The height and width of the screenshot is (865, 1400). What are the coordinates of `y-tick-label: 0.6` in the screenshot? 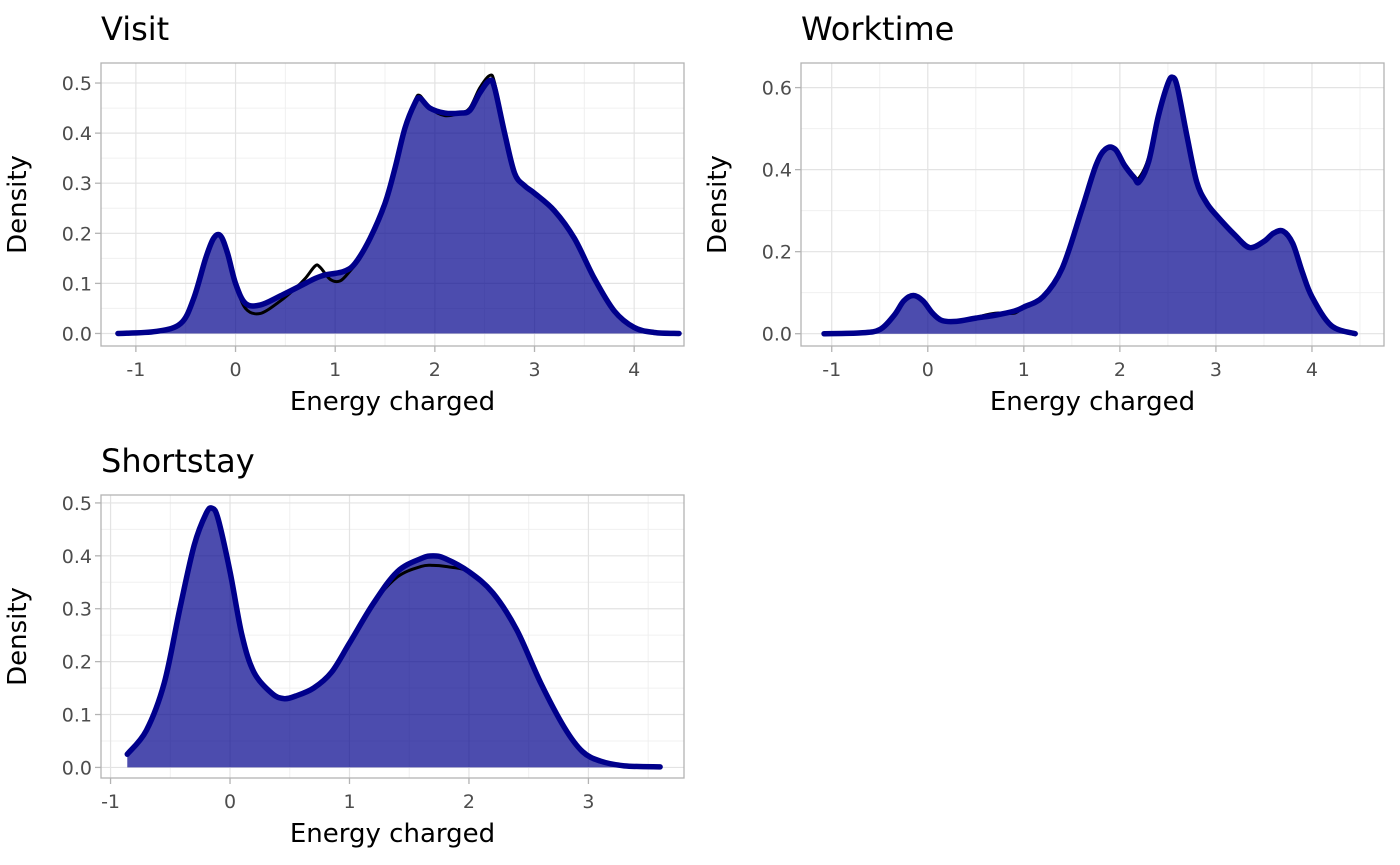 It's located at (777, 89).